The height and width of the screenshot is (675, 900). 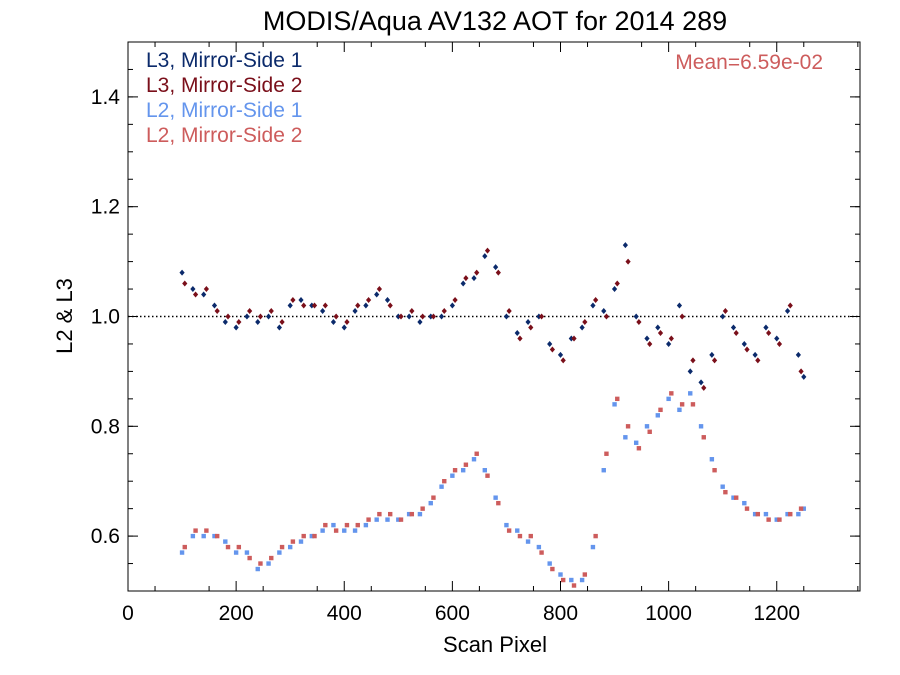 What do you see at coordinates (749, 62) in the screenshot?
I see `mean-annotation: Mean=6.59e-02` at bounding box center [749, 62].